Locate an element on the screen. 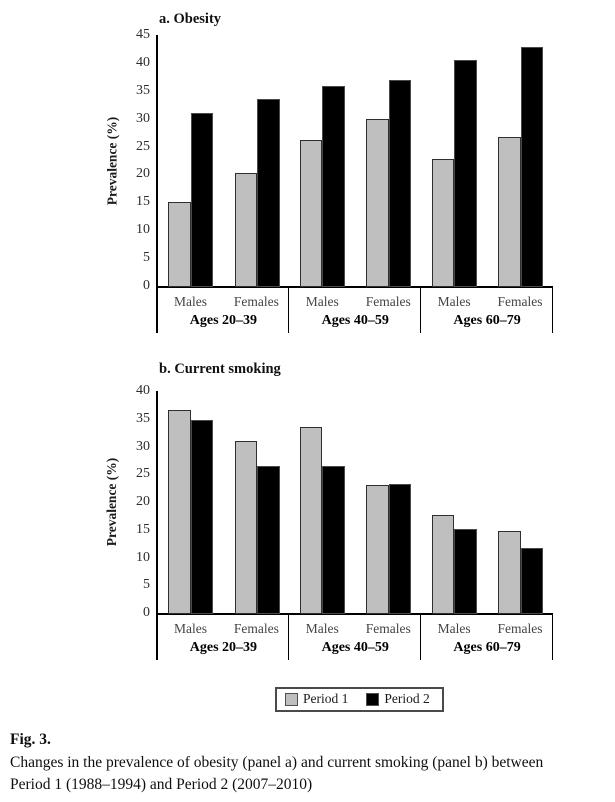 This screenshot has height=802, width=615. period1-color-swatch is located at coordinates (291, 699).